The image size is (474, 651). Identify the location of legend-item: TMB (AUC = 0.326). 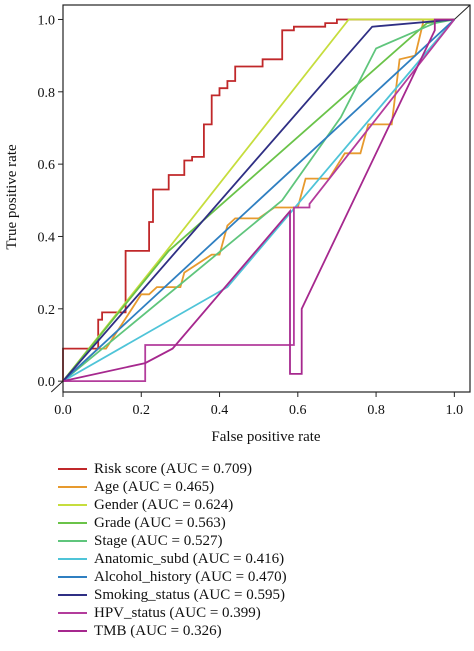
(258, 631).